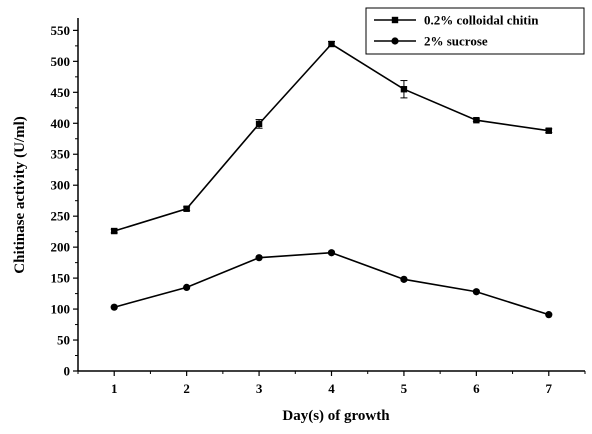 The width and height of the screenshot is (592, 434). Describe the element at coordinates (336, 416) in the screenshot. I see `x-axis-label: Day(s) of growth` at that location.